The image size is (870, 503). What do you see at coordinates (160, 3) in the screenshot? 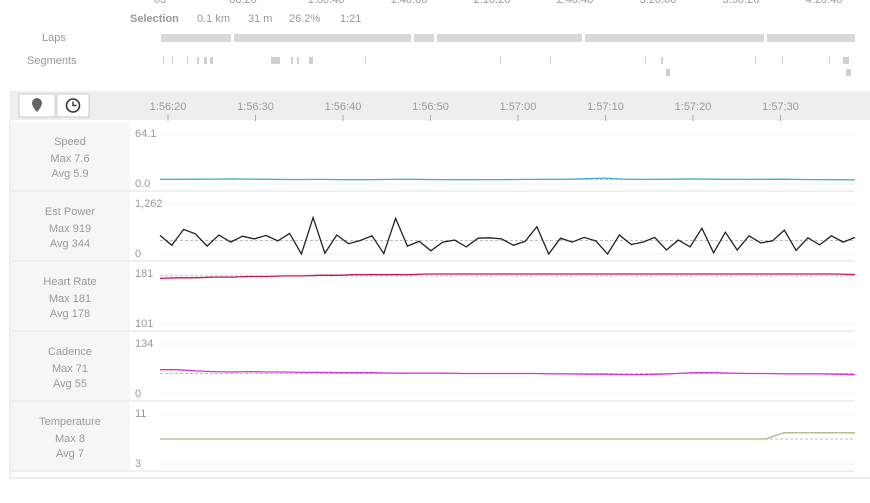
I see `overview-axis-label: 03` at bounding box center [160, 3].